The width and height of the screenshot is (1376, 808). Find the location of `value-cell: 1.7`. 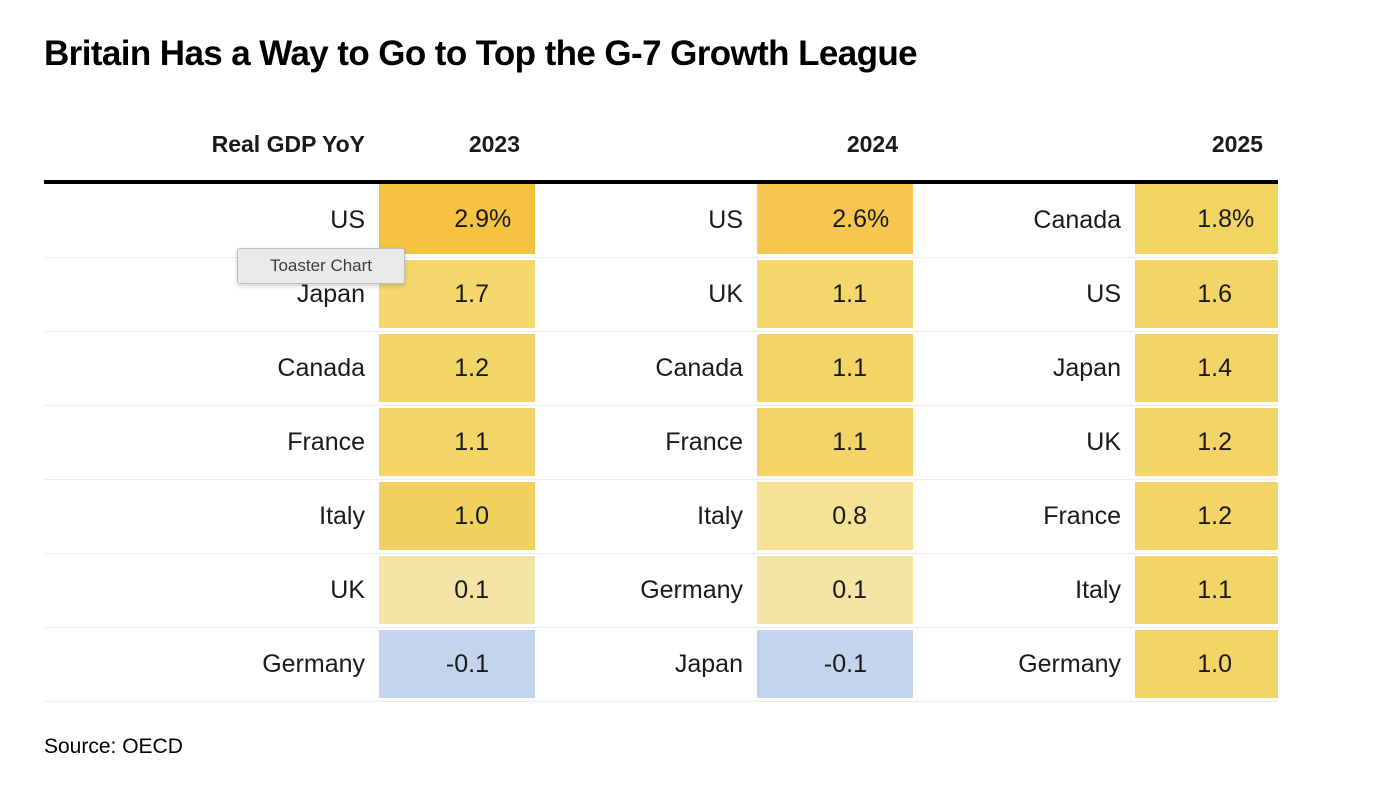

value-cell: 1.7 is located at coordinates (457, 294).